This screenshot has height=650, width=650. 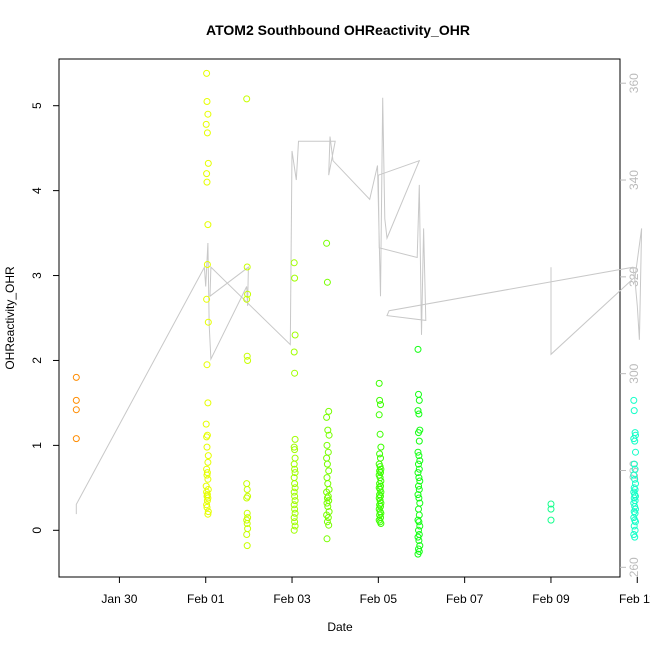 What do you see at coordinates (634, 599) in the screenshot?
I see `x-tick-label: Feb 11` at bounding box center [634, 599].